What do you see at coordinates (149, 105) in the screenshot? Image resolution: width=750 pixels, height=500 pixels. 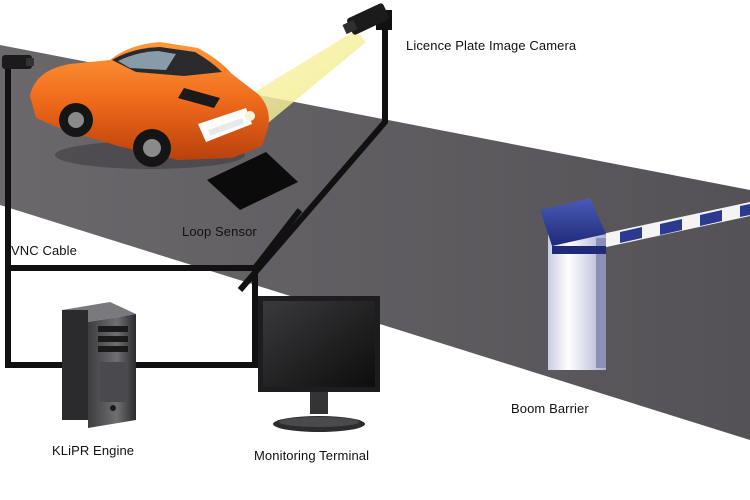 I see `car` at bounding box center [149, 105].